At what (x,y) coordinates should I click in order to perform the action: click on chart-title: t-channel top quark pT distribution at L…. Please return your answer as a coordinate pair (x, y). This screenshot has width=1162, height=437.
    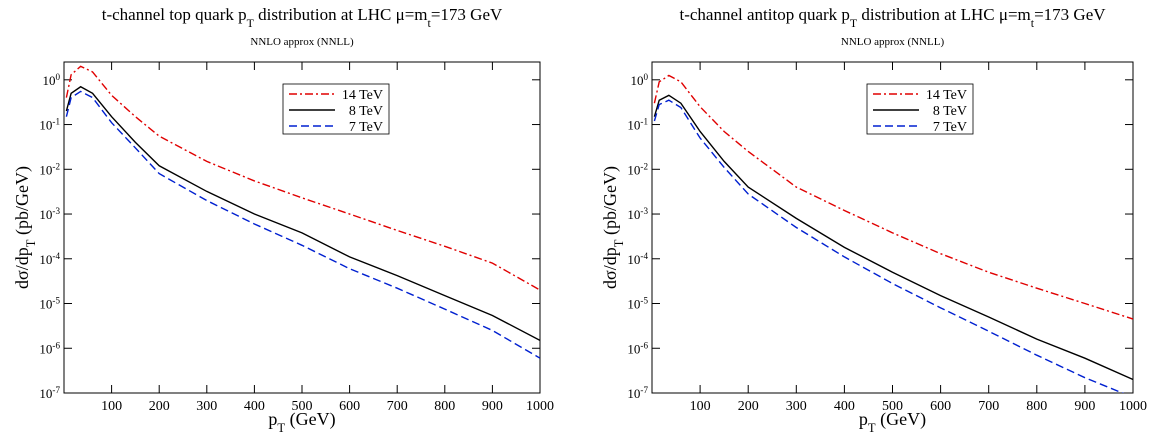
    Looking at the image, I should click on (302, 17).